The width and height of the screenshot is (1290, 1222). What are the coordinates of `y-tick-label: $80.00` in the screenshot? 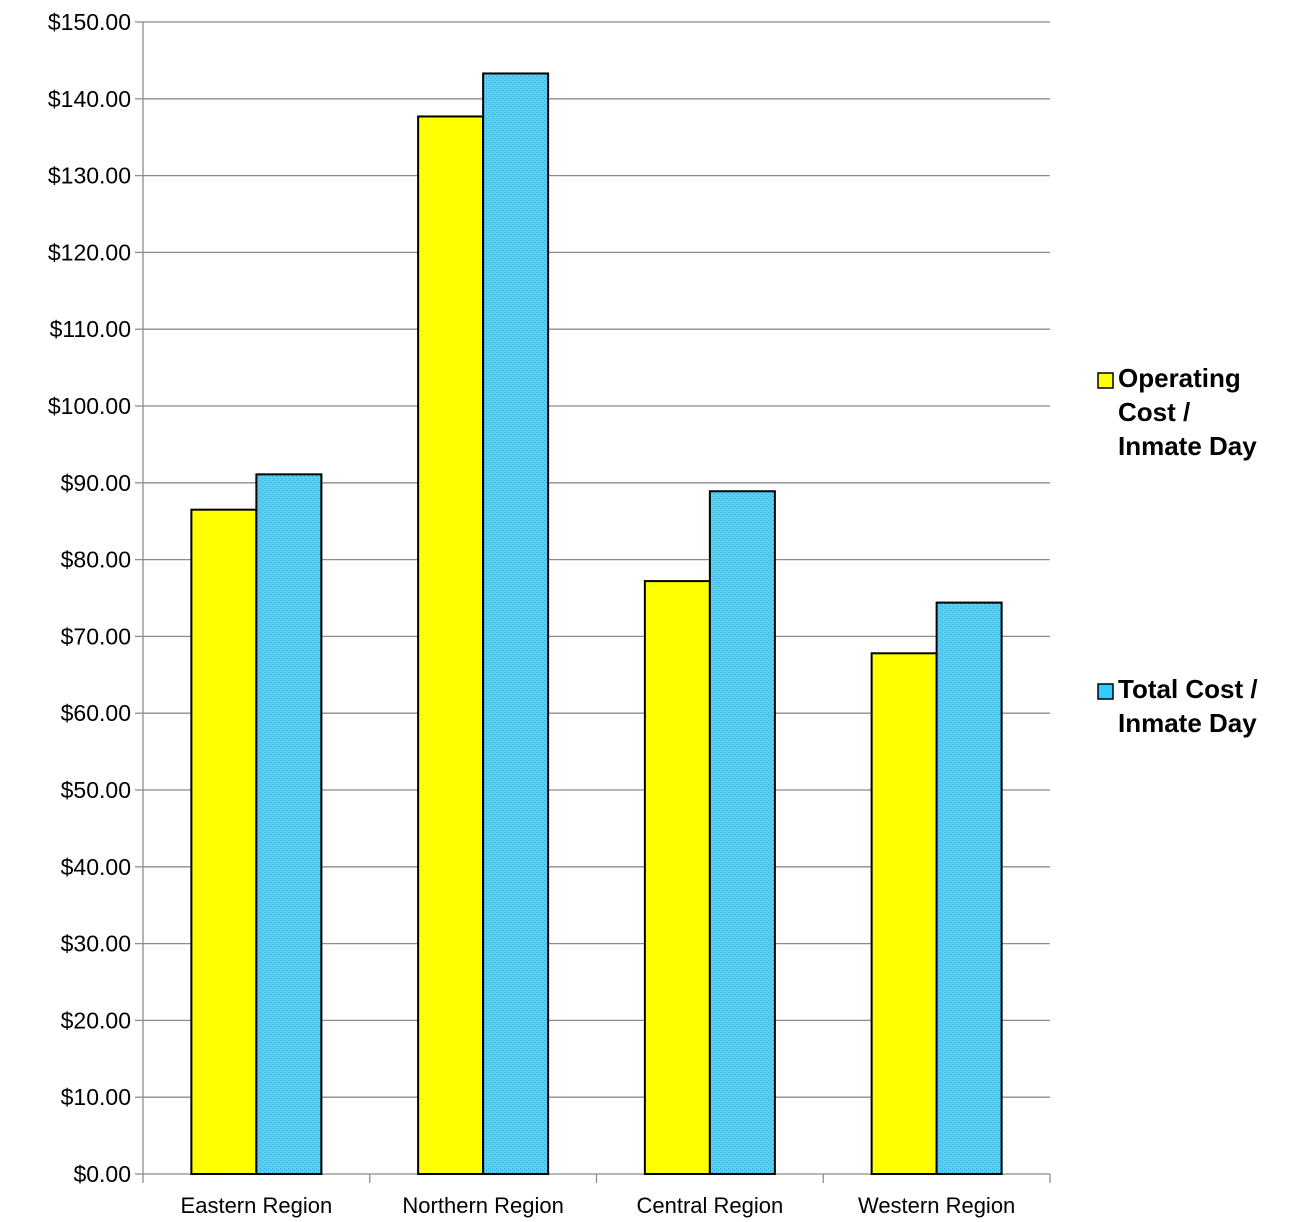 It's located at (96, 560).